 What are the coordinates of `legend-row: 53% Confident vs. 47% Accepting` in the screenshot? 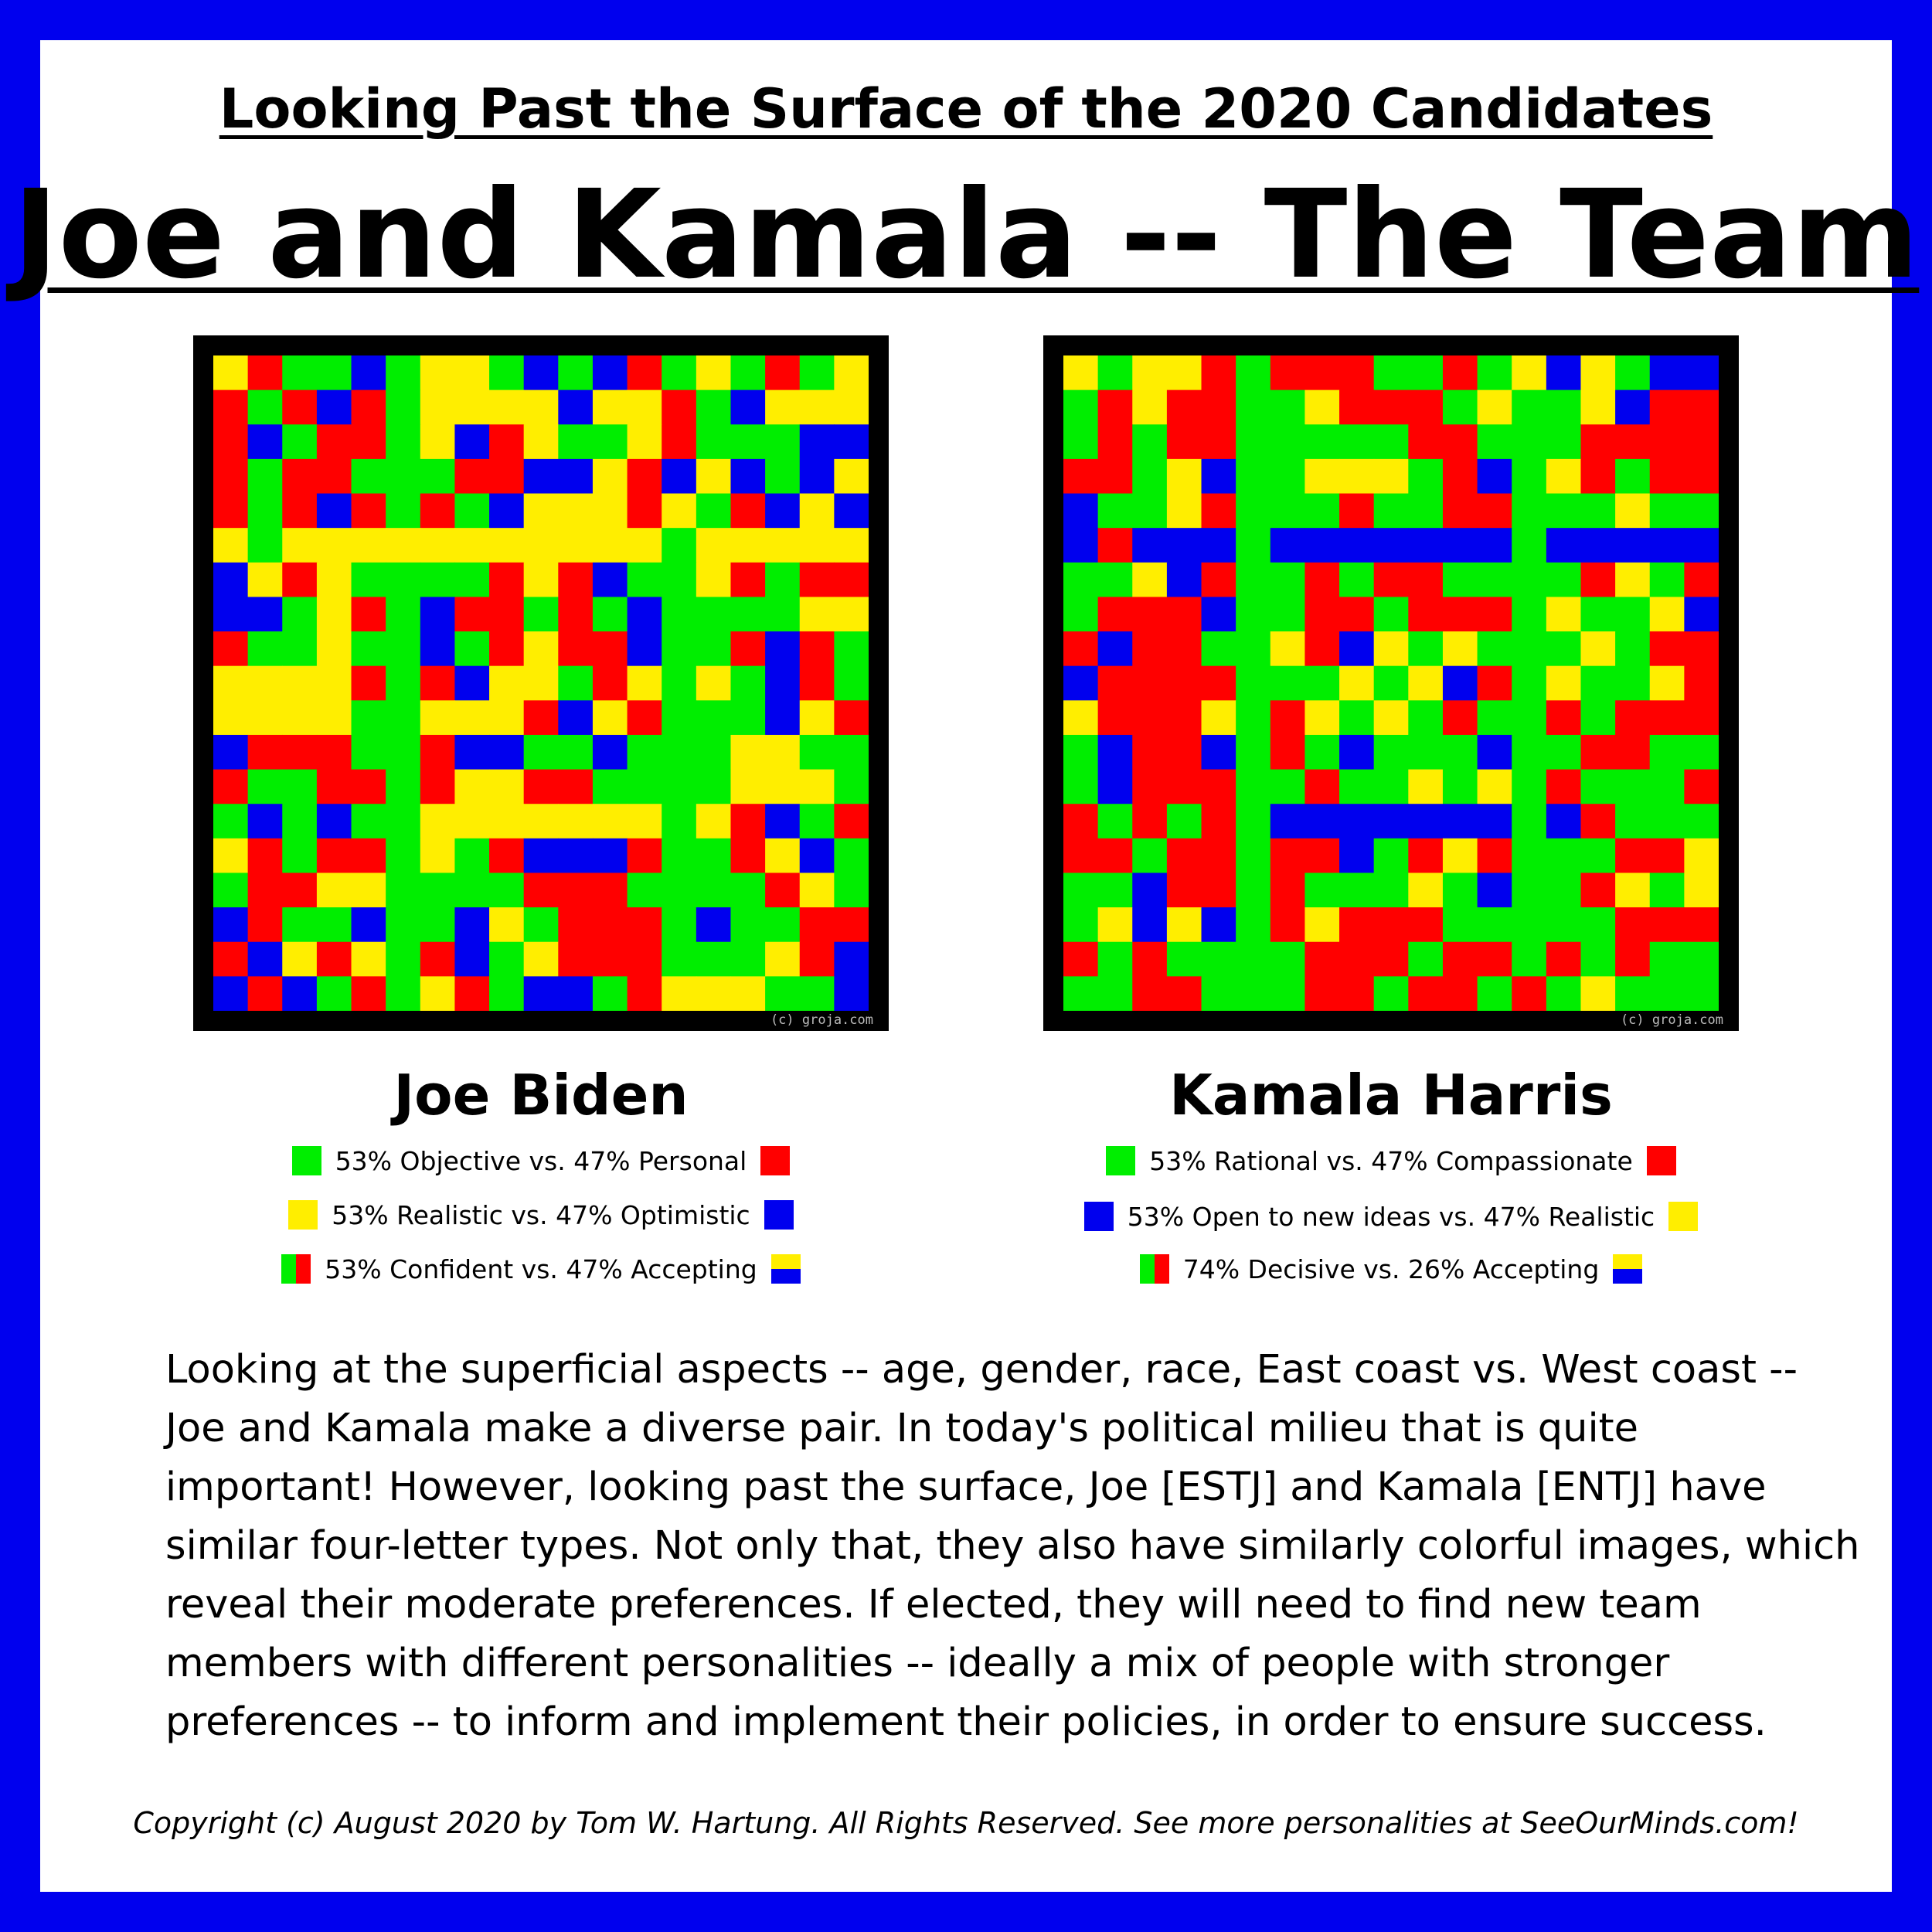 It's located at (541, 1269).